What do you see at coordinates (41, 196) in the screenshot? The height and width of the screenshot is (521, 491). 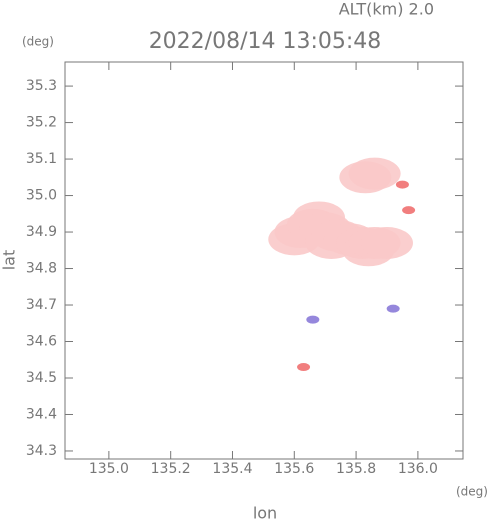 I see `y-tick-label: 35.0` at bounding box center [41, 196].